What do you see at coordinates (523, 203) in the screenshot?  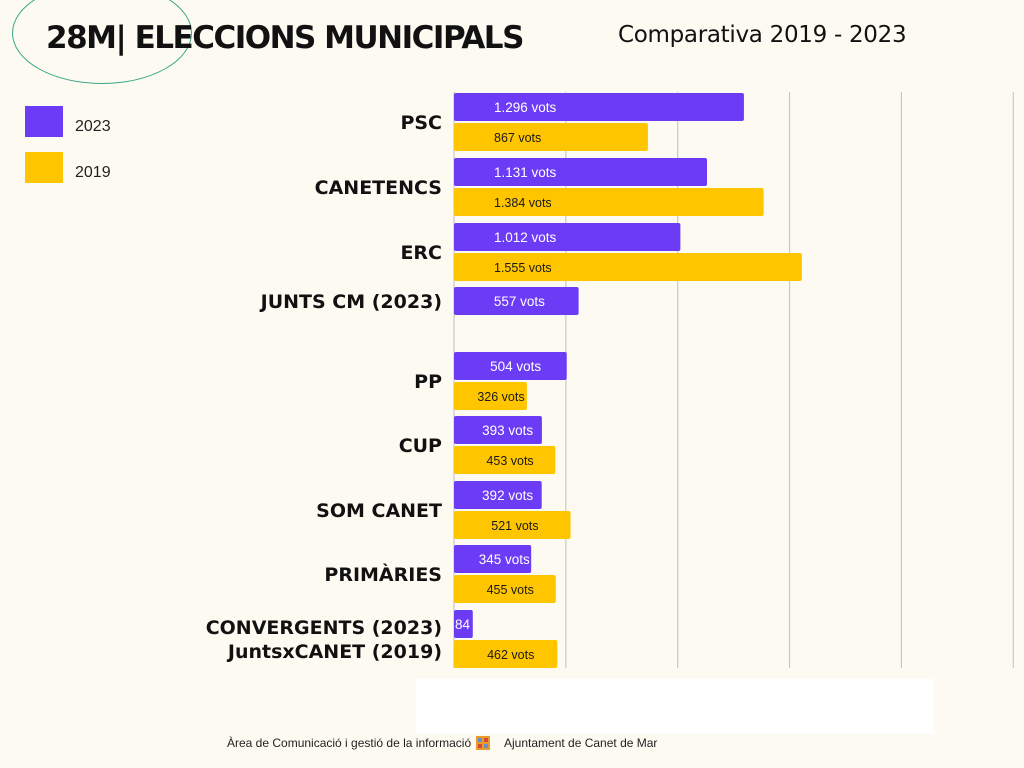 I see `data-label: 1.384 vots` at bounding box center [523, 203].